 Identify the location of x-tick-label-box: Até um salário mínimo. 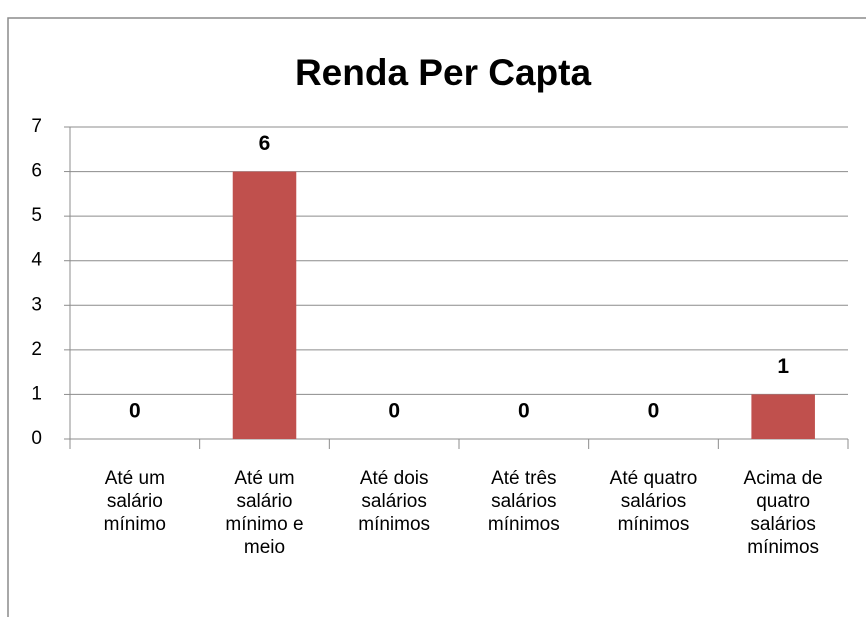
(134, 501).